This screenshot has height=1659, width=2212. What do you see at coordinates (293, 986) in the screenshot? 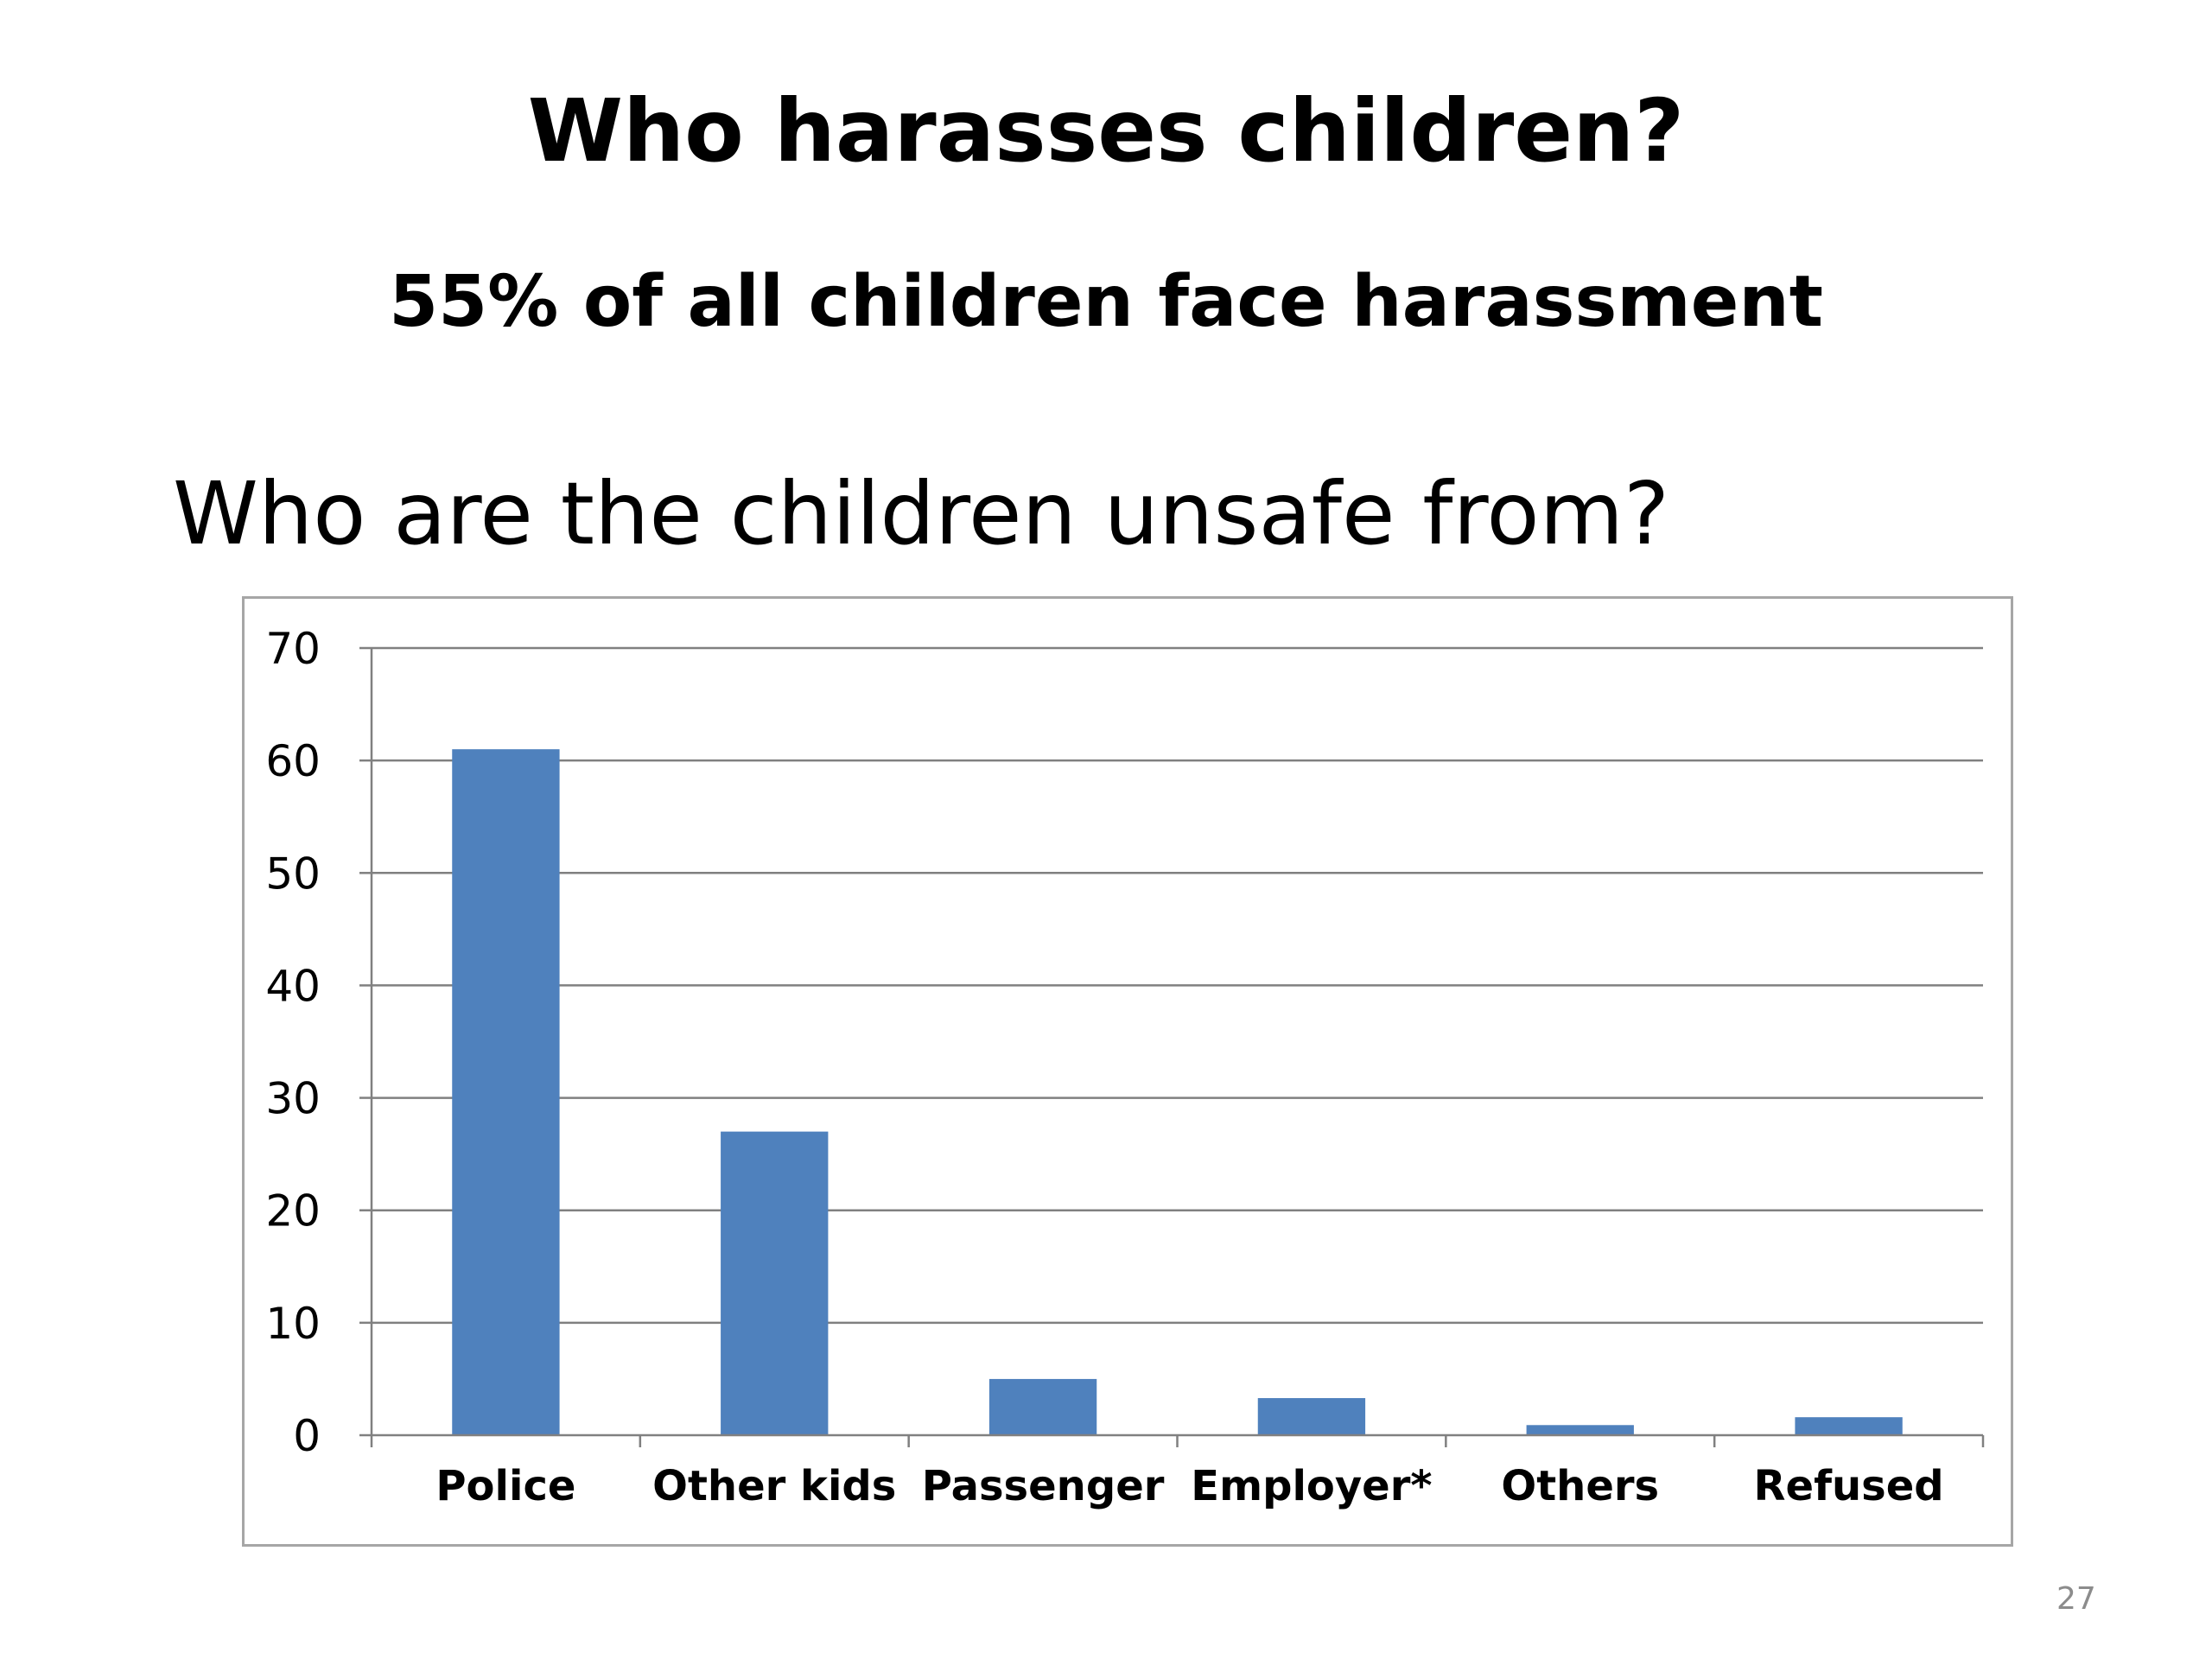
I see `y-tick-label: 40` at bounding box center [293, 986].